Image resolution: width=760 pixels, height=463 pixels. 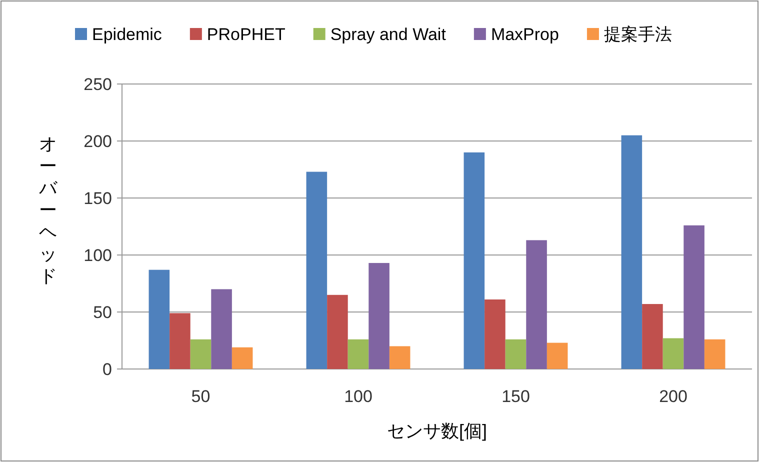 I want to click on legend-label: Epidemic, so click(x=127, y=34).